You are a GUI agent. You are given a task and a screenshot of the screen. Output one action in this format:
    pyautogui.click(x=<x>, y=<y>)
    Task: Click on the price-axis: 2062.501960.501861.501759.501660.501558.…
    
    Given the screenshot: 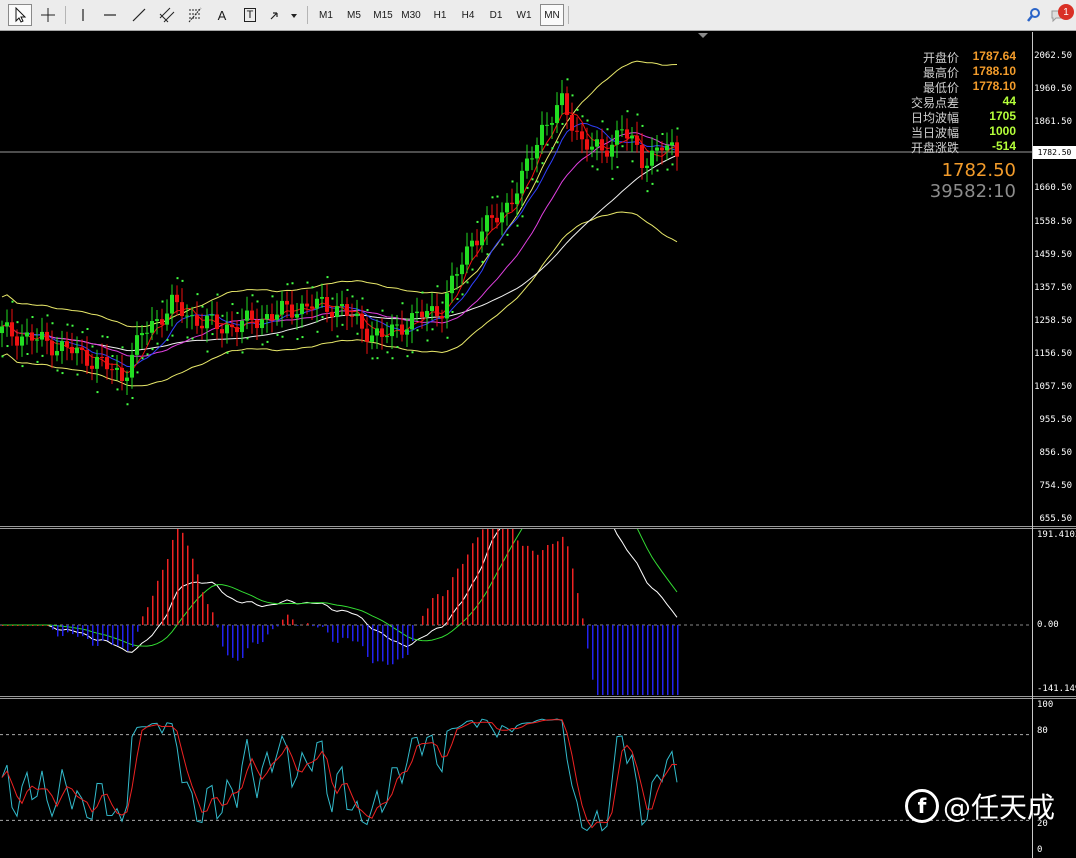 What is the action you would take?
    pyautogui.click(x=1054, y=279)
    